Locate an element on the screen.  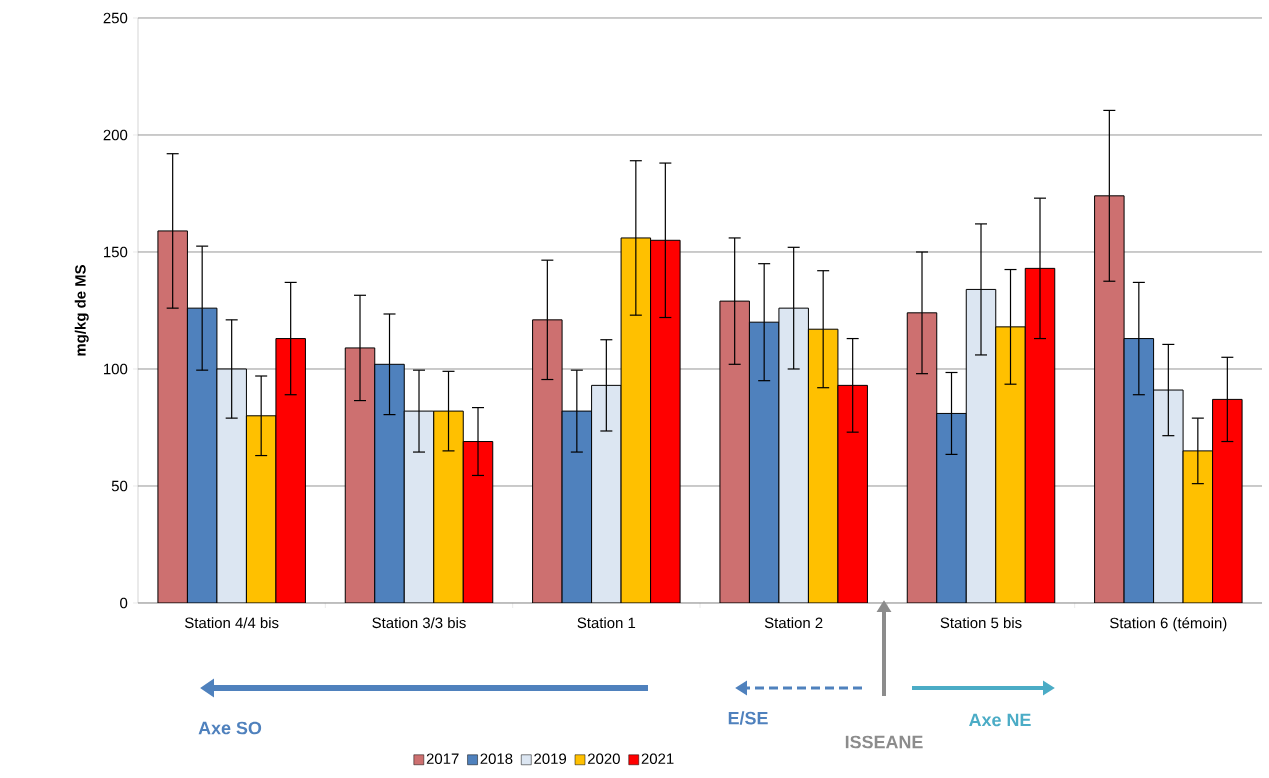
x-tick-label: Station 5 bis is located at coordinates (981, 623).